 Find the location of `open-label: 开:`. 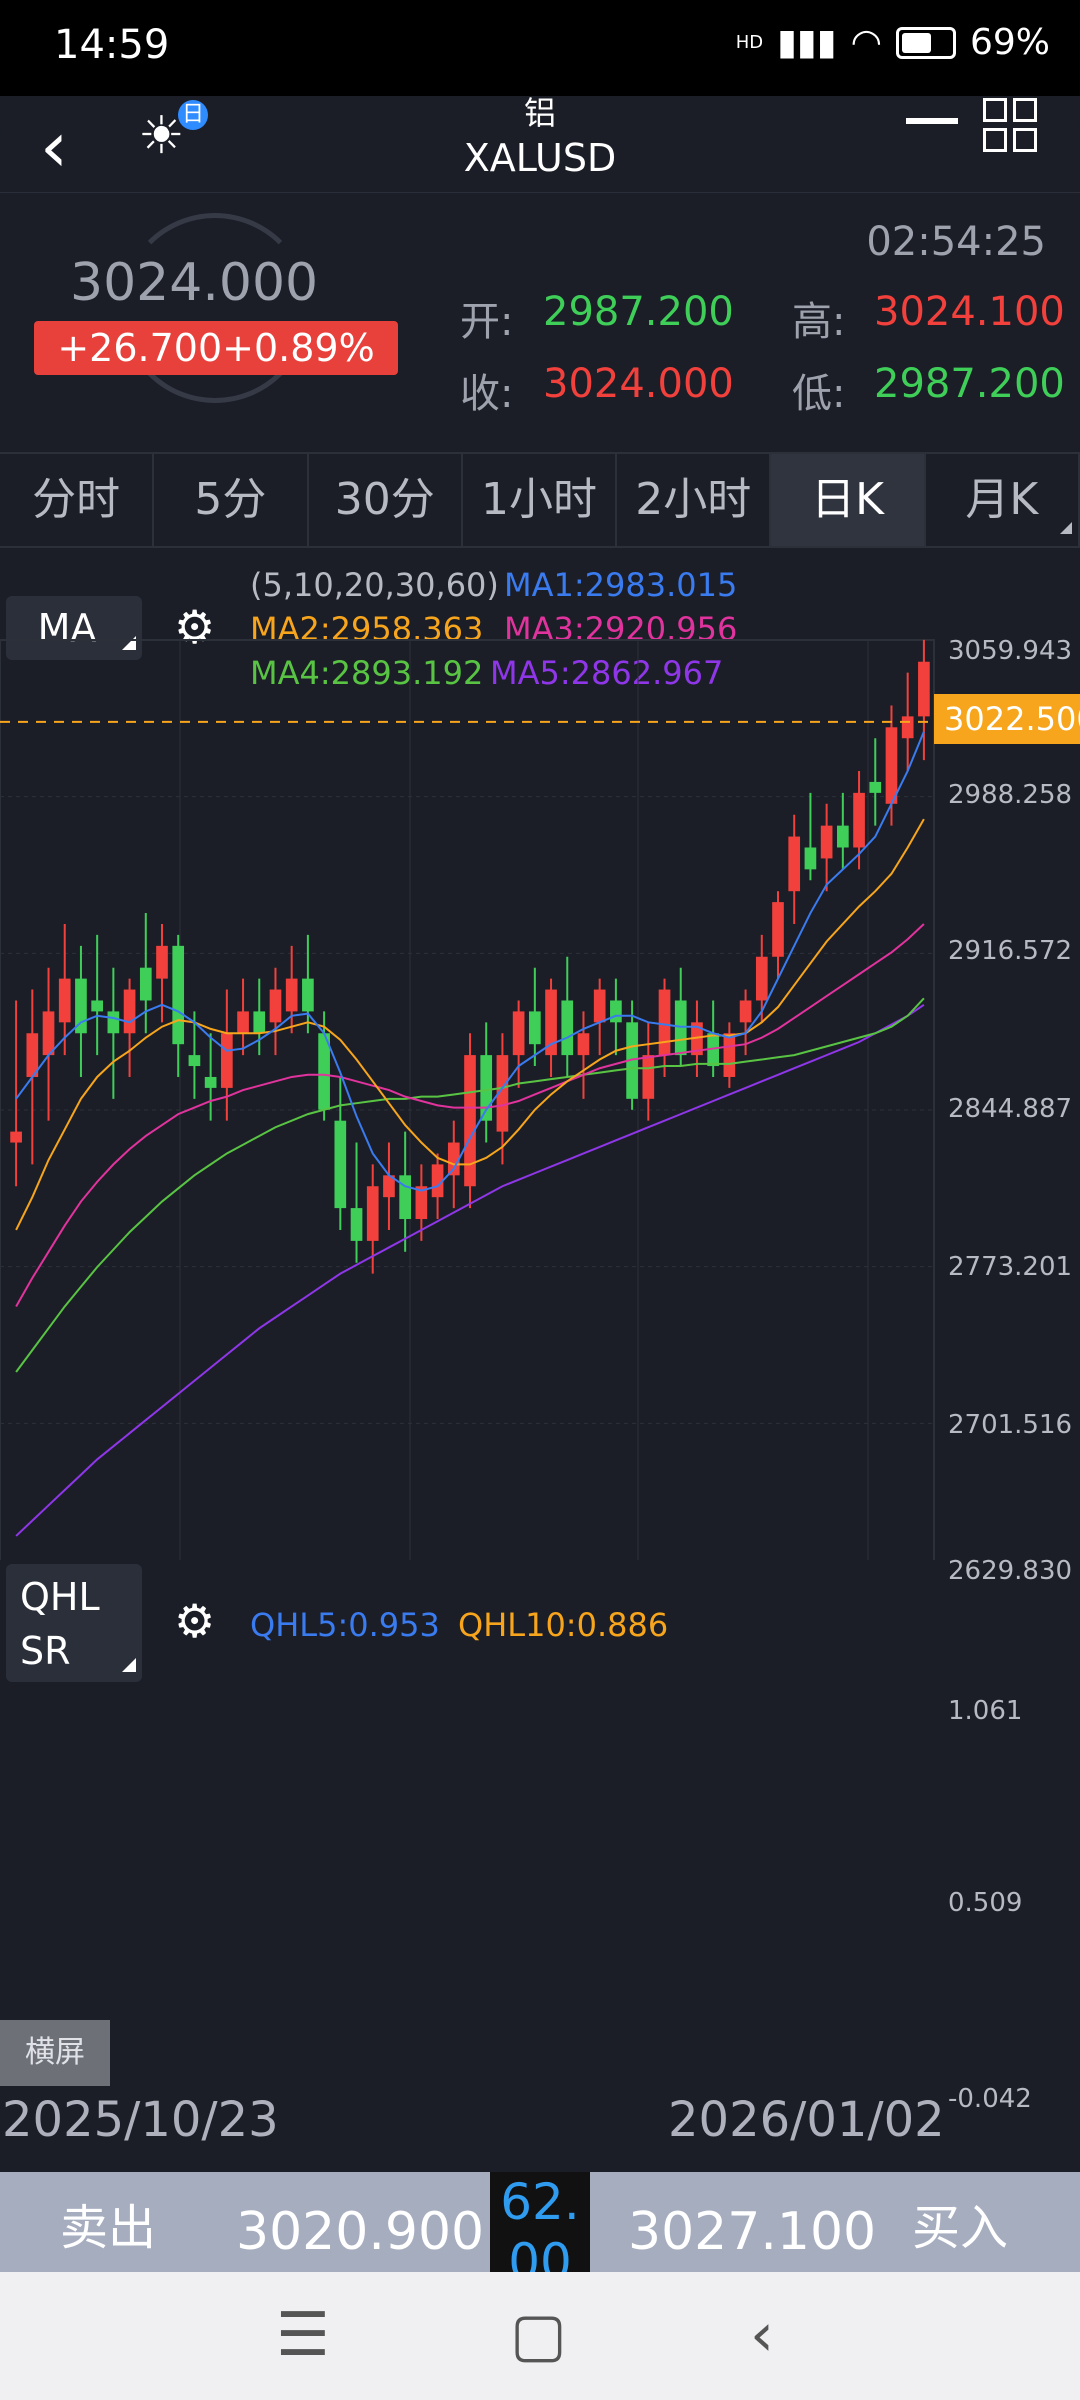

open-label: 开: is located at coordinates (487, 322).